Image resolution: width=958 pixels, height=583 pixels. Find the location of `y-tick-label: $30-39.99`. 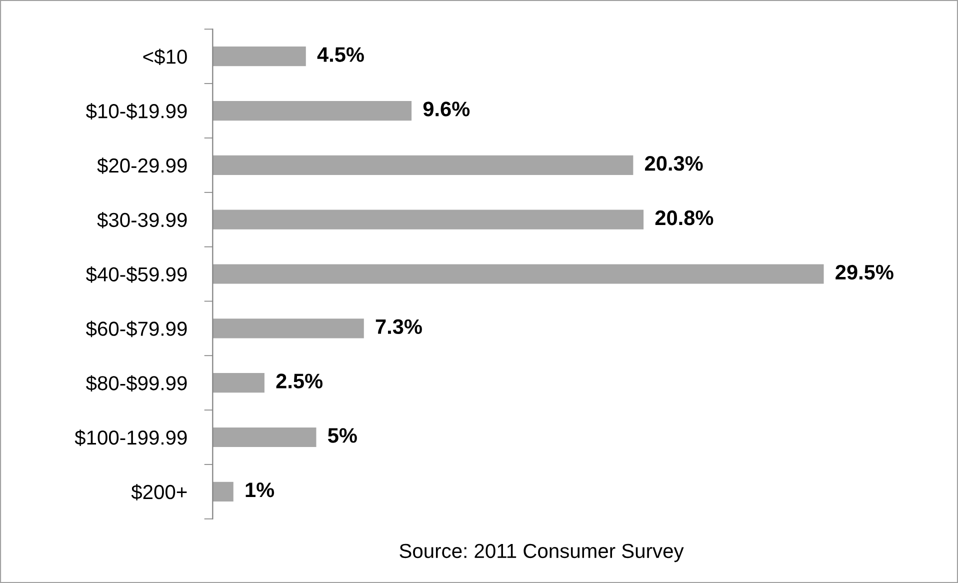

y-tick-label: $30-39.99 is located at coordinates (142, 220).